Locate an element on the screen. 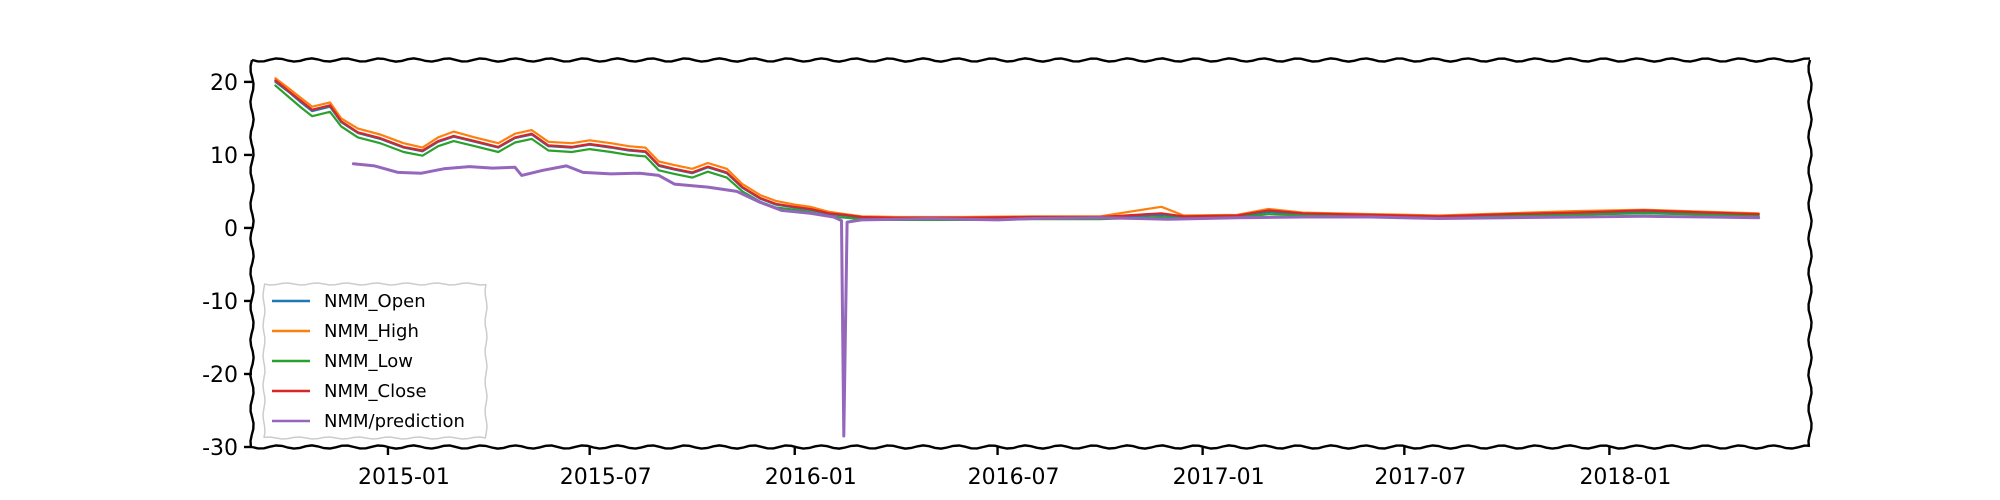 This screenshot has height=500, width=2000. legend-box is located at coordinates (375, 361).